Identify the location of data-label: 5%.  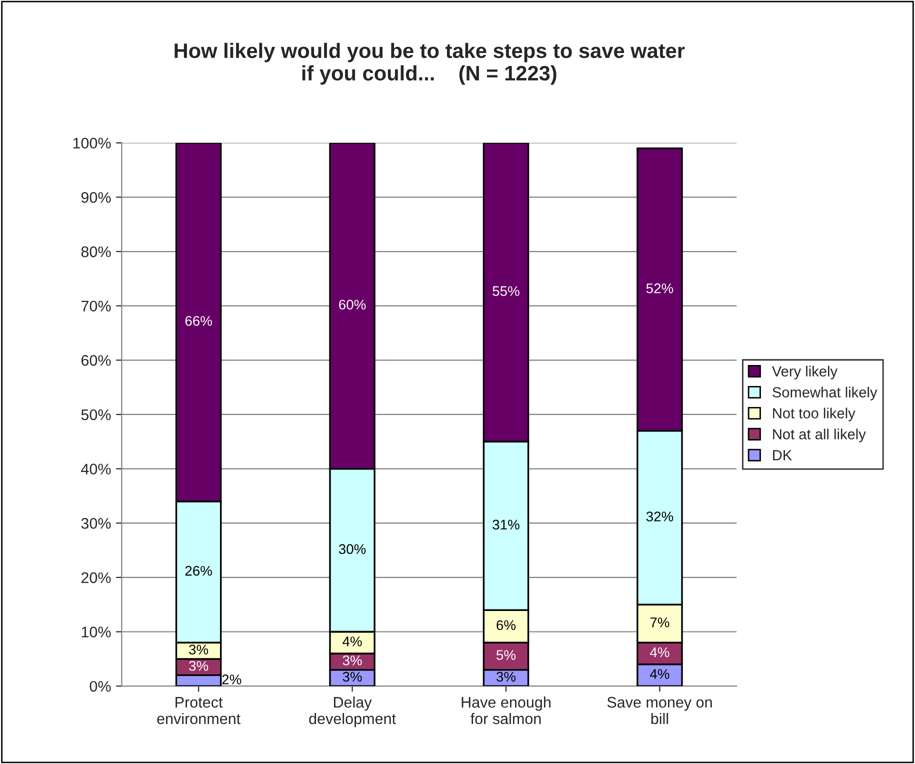
(506, 655).